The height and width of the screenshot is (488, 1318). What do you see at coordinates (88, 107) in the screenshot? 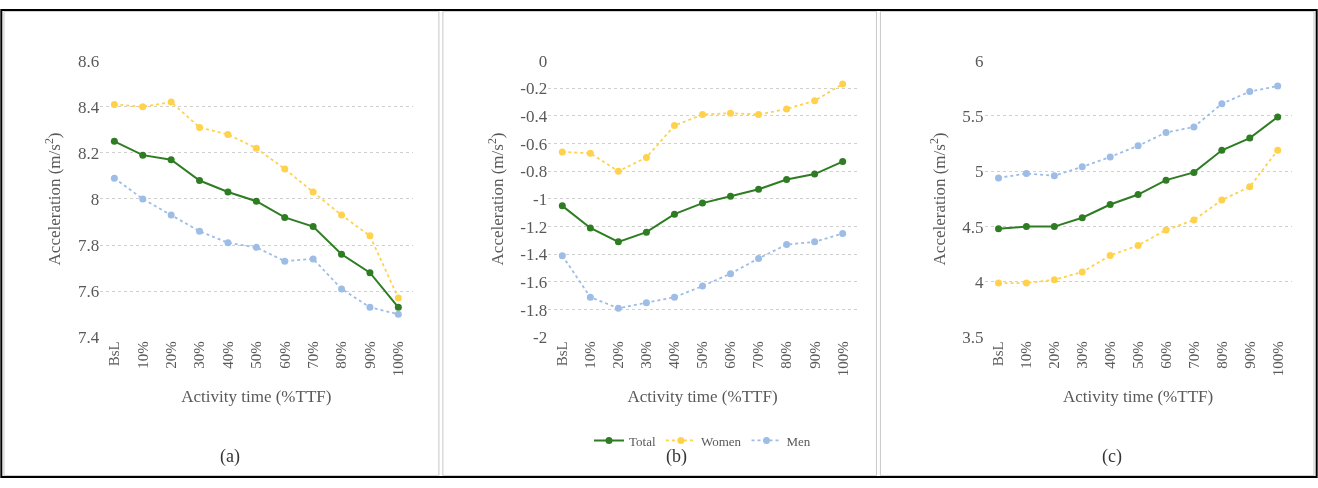
I see `y-tick-label: 8.4` at bounding box center [88, 107].